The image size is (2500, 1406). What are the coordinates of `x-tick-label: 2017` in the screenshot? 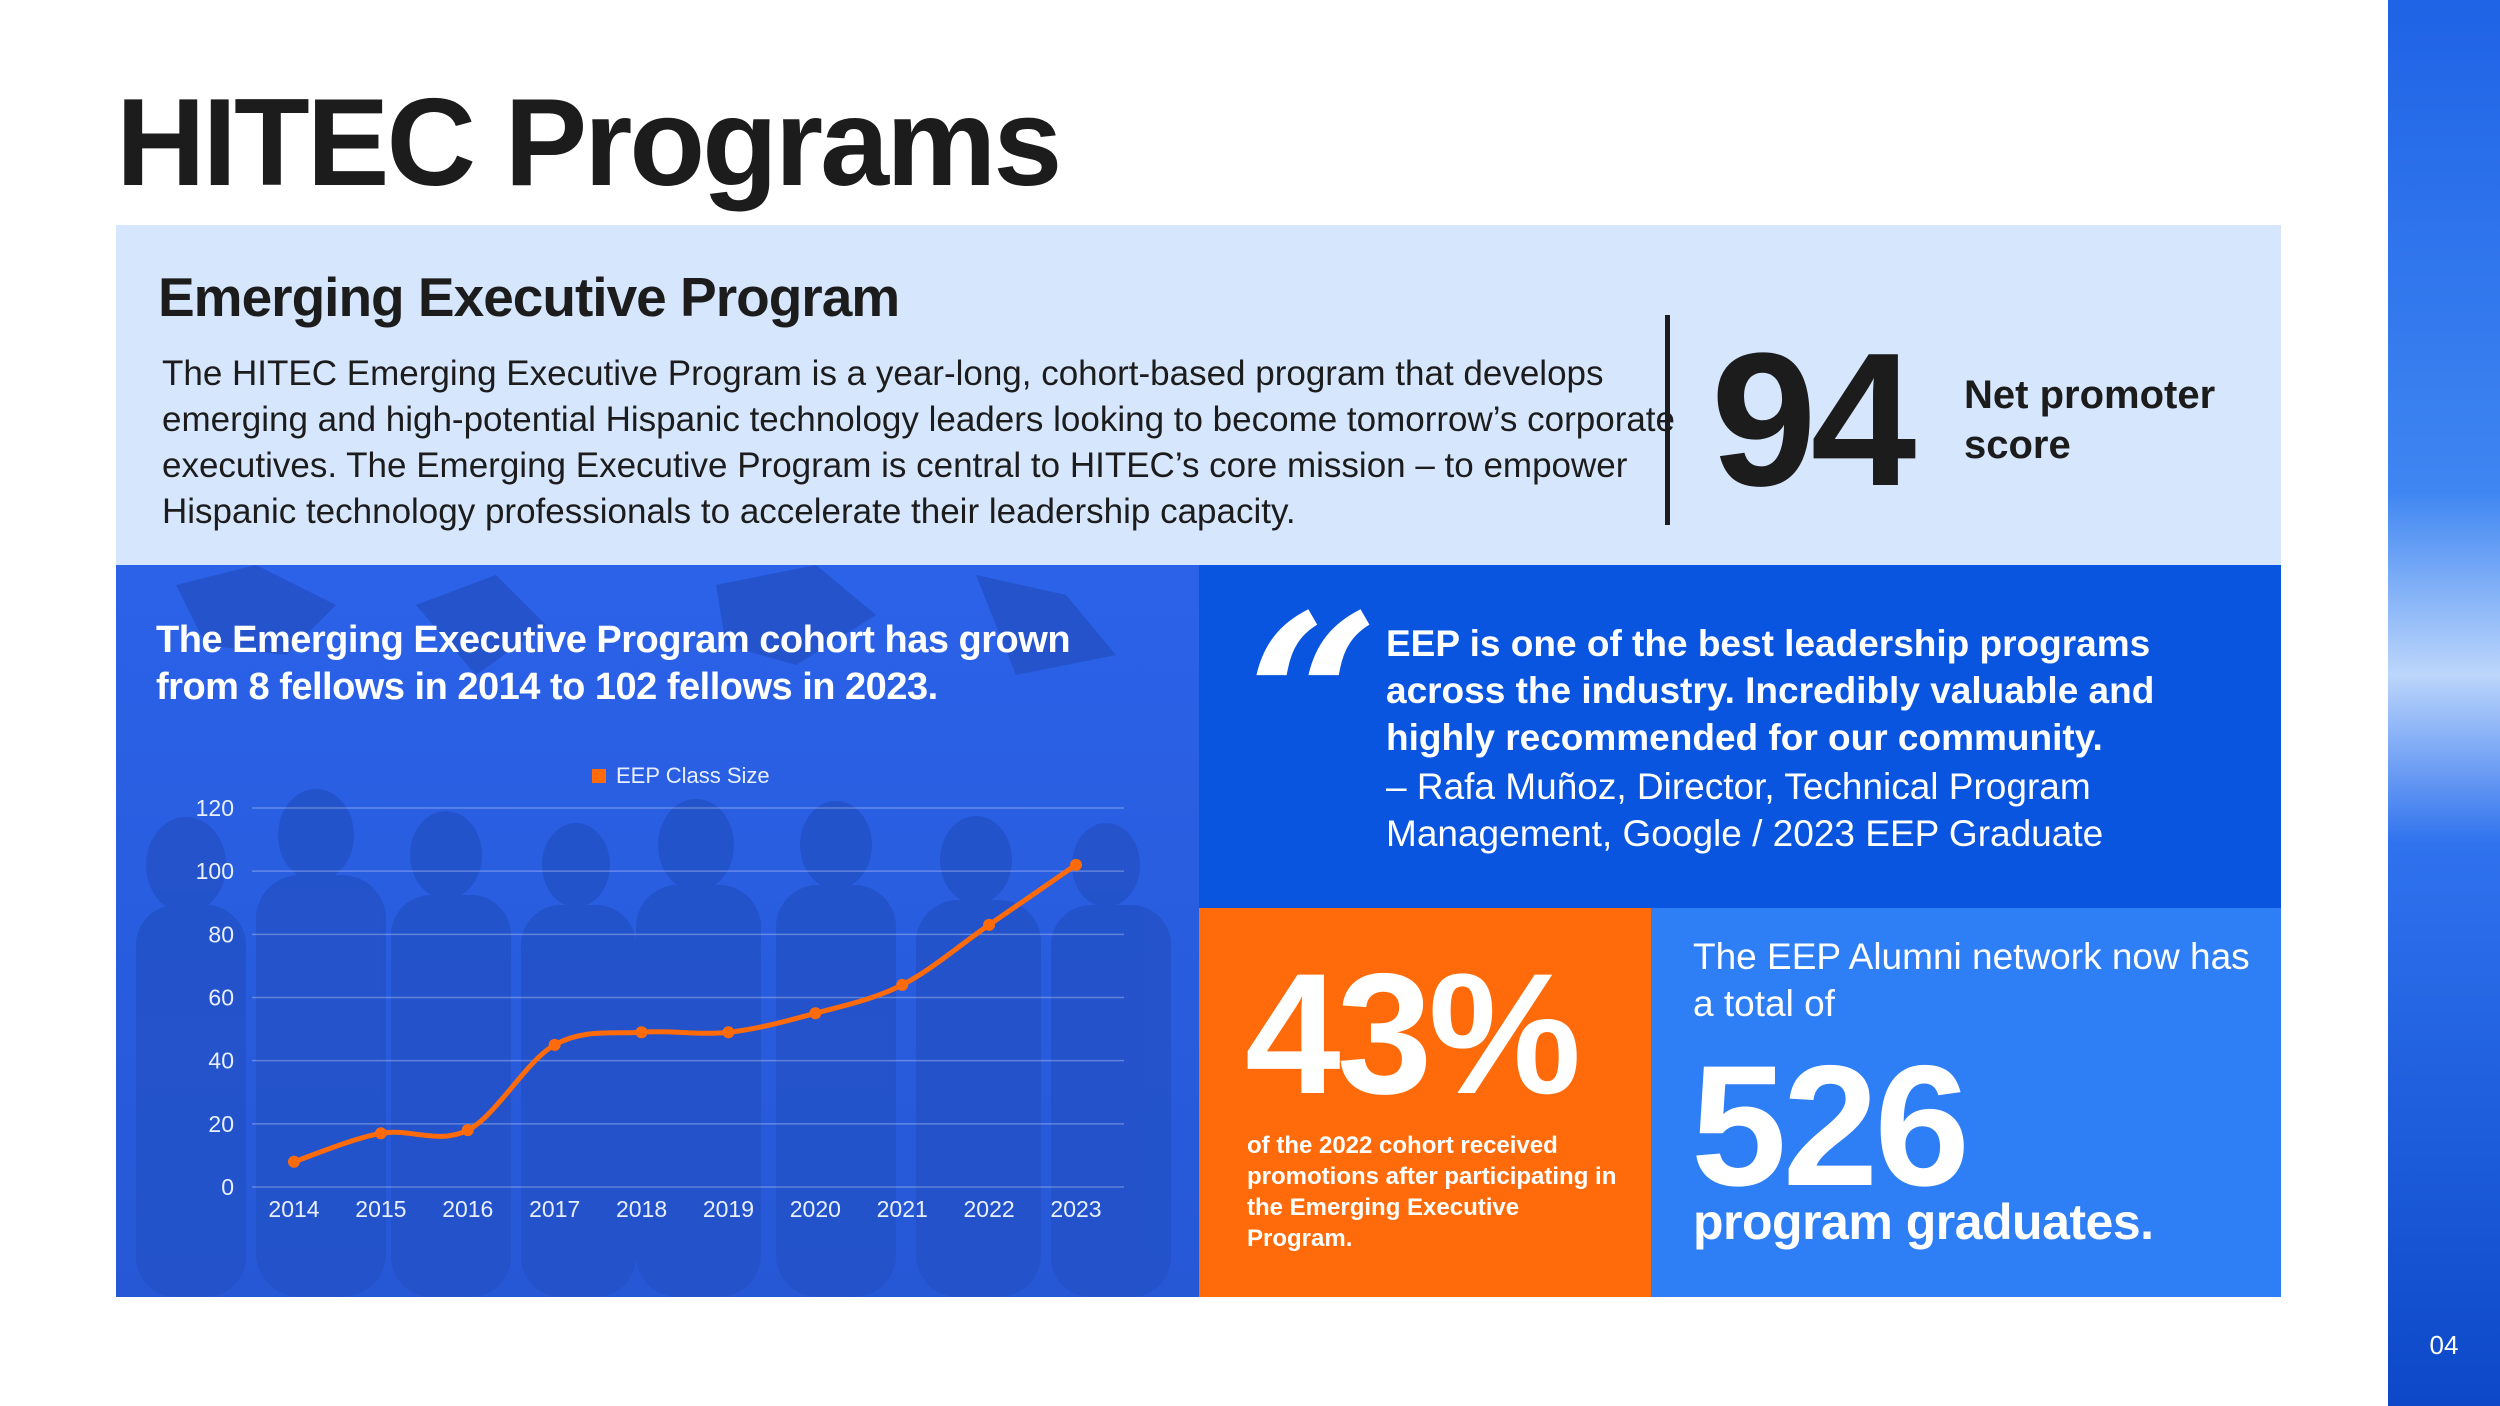 It's located at (554, 1209).